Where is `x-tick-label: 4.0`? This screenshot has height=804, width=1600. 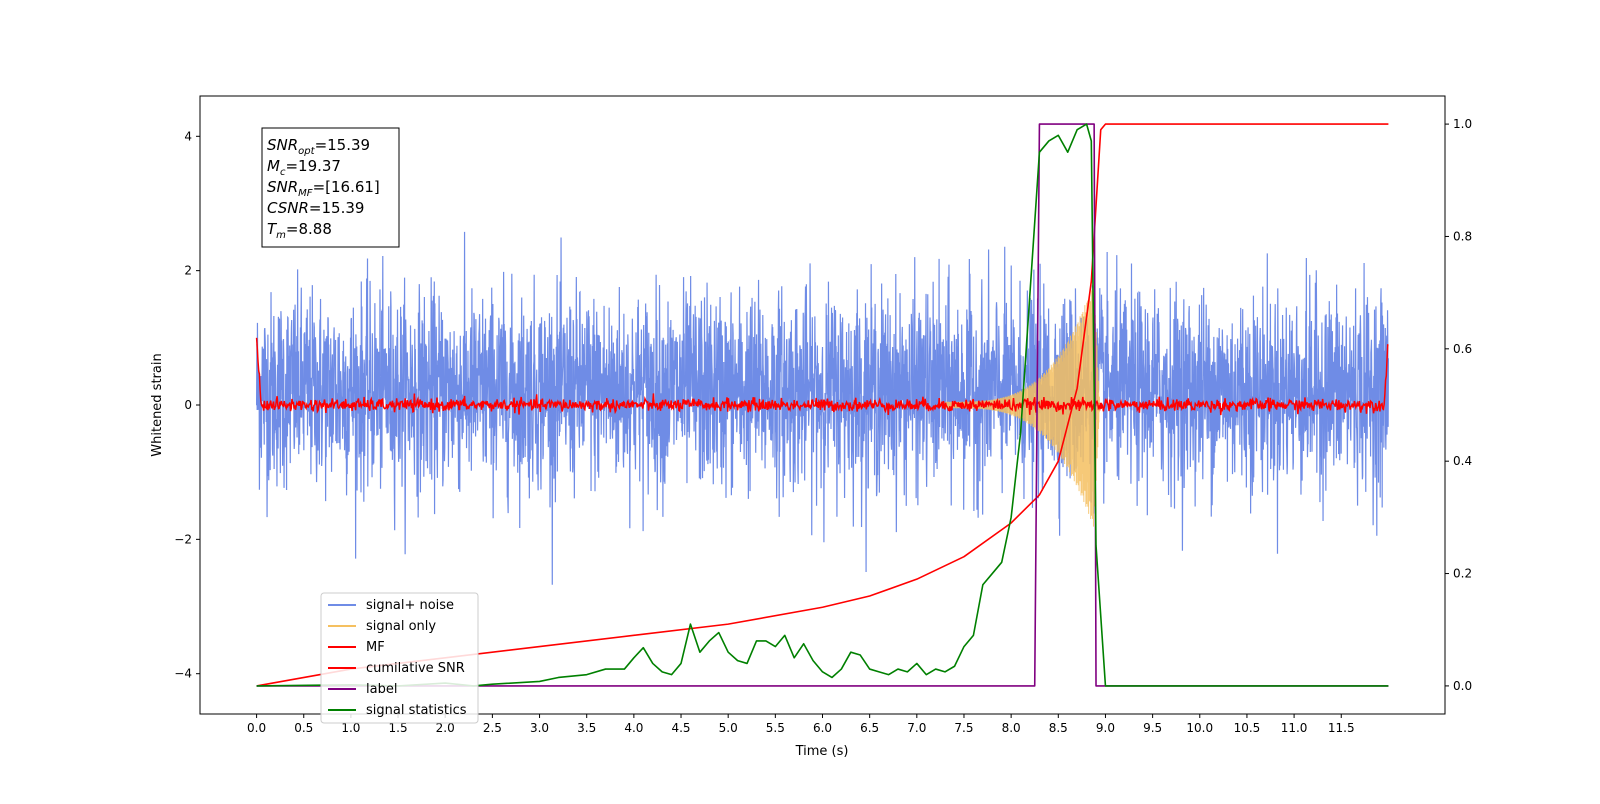 x-tick-label: 4.0 is located at coordinates (633, 728).